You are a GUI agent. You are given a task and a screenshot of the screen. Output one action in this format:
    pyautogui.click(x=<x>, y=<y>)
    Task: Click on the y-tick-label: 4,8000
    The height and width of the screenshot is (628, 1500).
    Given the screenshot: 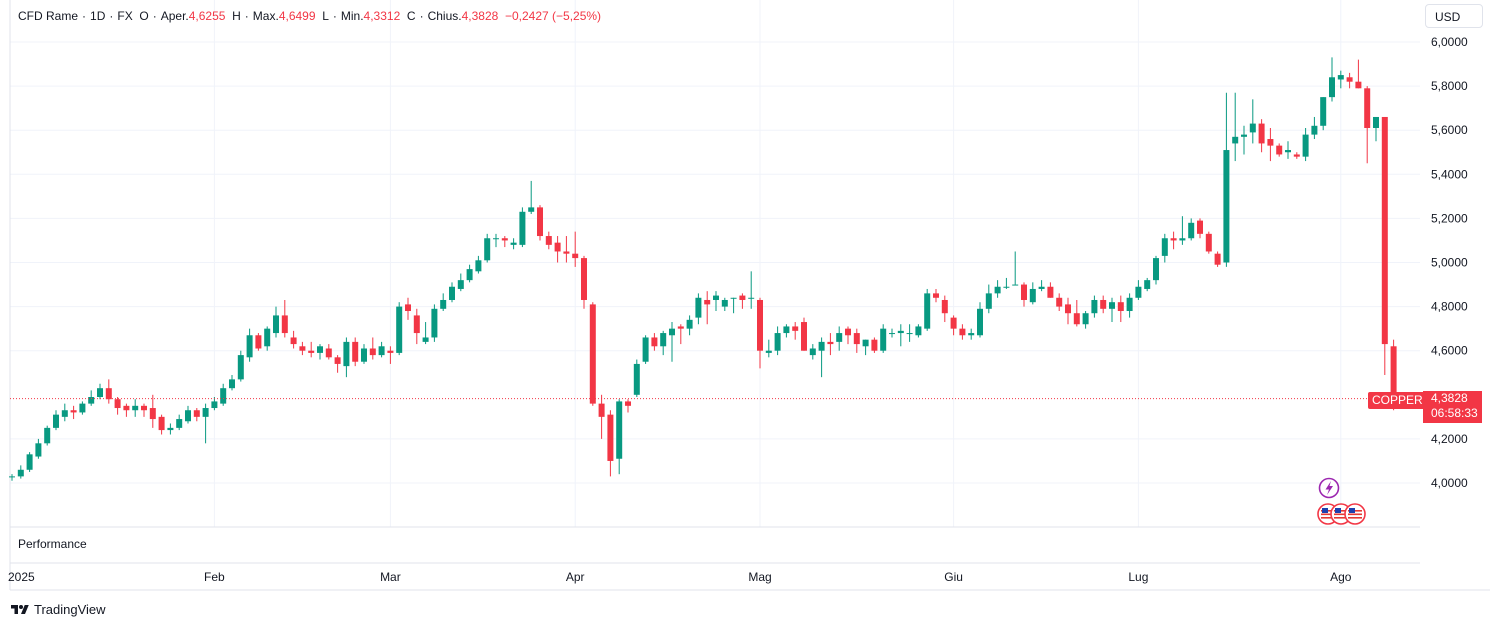 What is the action you would take?
    pyautogui.click(x=1449, y=307)
    